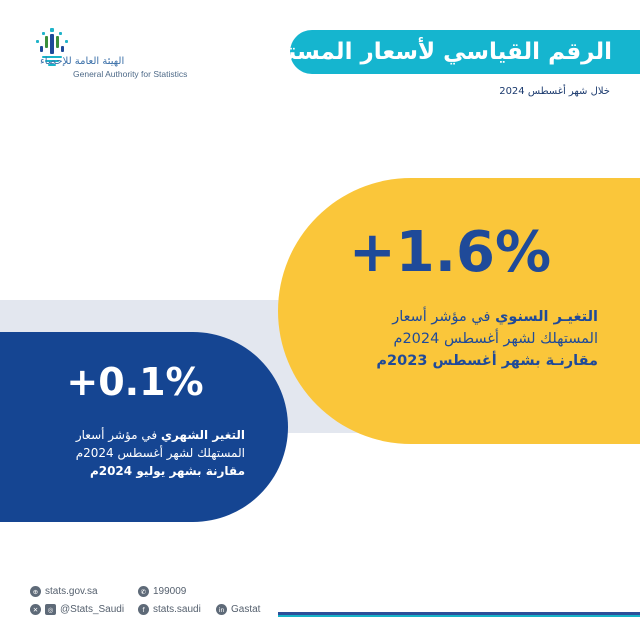  I want to click on footer-website: ⊕ stats.gov.sa, so click(64, 591).